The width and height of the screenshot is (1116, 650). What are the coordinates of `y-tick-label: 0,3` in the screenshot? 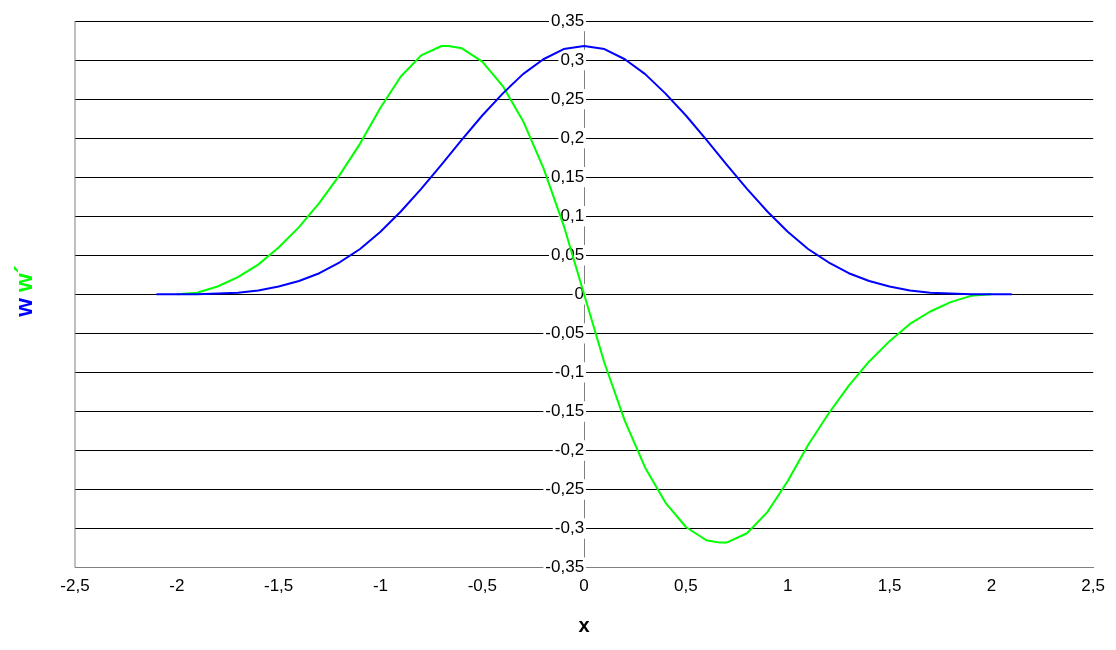 It's located at (572, 59).